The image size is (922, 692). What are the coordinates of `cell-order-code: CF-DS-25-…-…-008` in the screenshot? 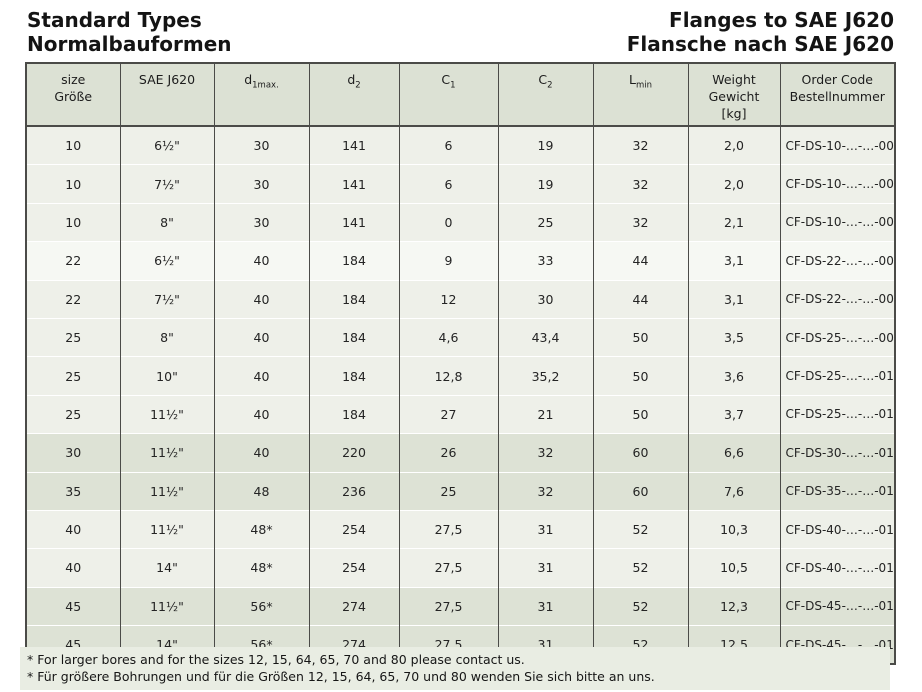 It's located at (837, 337).